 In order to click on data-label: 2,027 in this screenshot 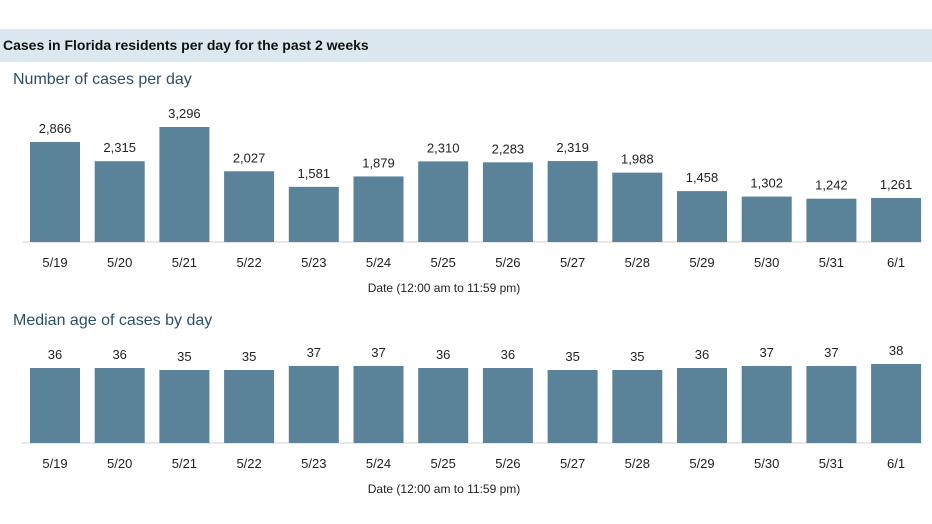, I will do `click(249, 157)`.